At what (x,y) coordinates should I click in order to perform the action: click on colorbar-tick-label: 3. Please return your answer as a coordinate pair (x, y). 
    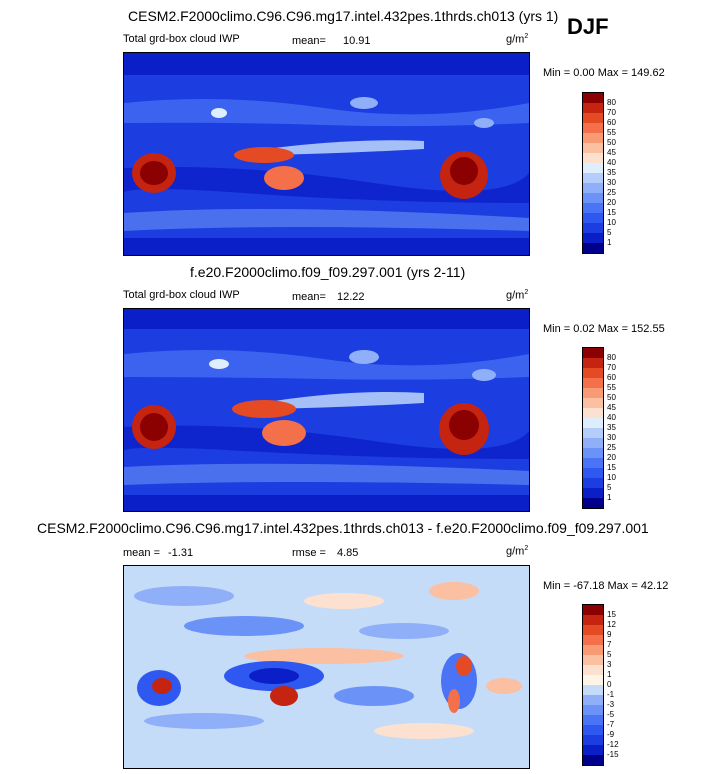
    Looking at the image, I should click on (609, 664).